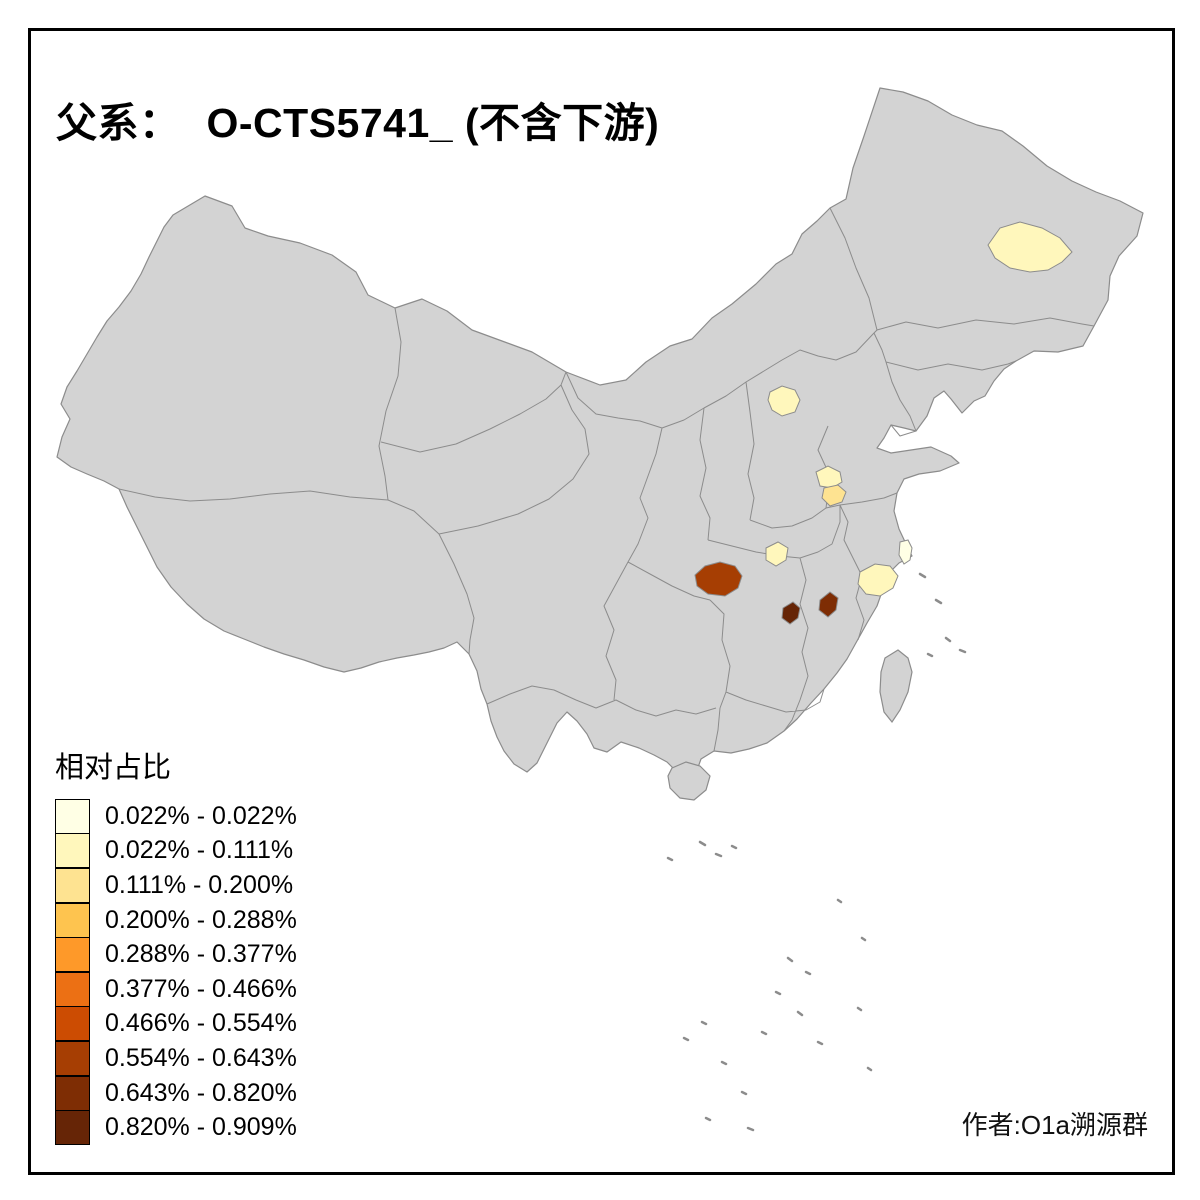 The image size is (1200, 1200). Describe the element at coordinates (201, 1092) in the screenshot. I see `legend-label: 0.643% - 0.820%` at that location.